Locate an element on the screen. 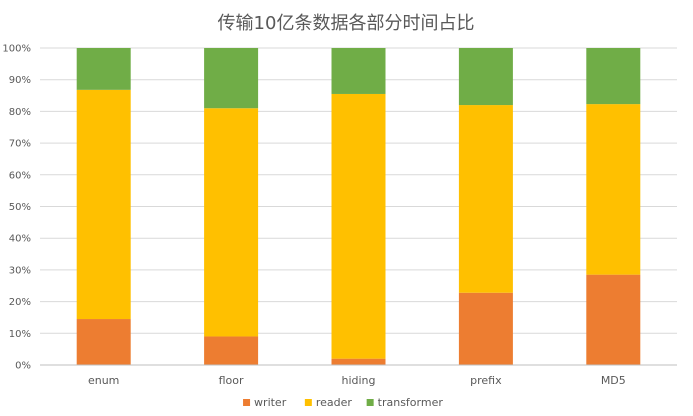 The width and height of the screenshot is (693, 416). legend: writer reader transformer is located at coordinates (343, 402).